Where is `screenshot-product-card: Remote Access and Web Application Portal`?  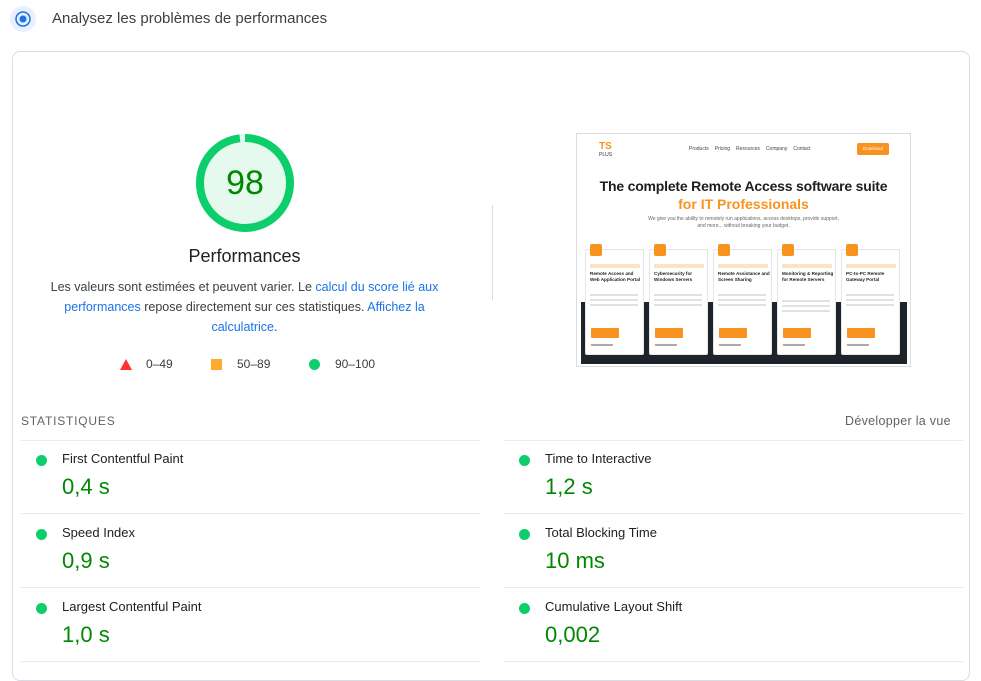
screenshot-product-card: Remote Access and Web Application Portal is located at coordinates (614, 299).